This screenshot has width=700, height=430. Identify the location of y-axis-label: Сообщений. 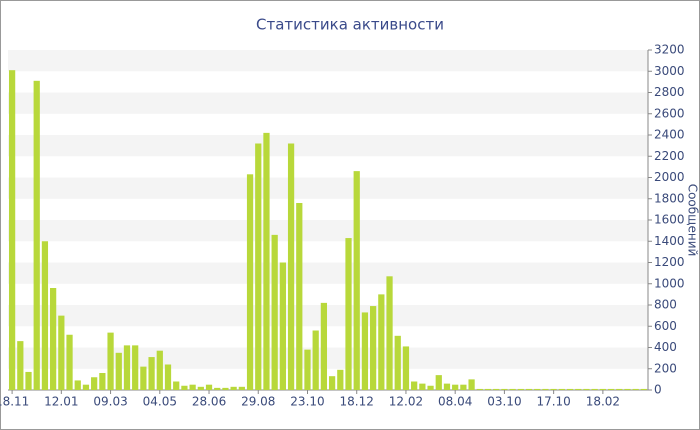
(693, 220).